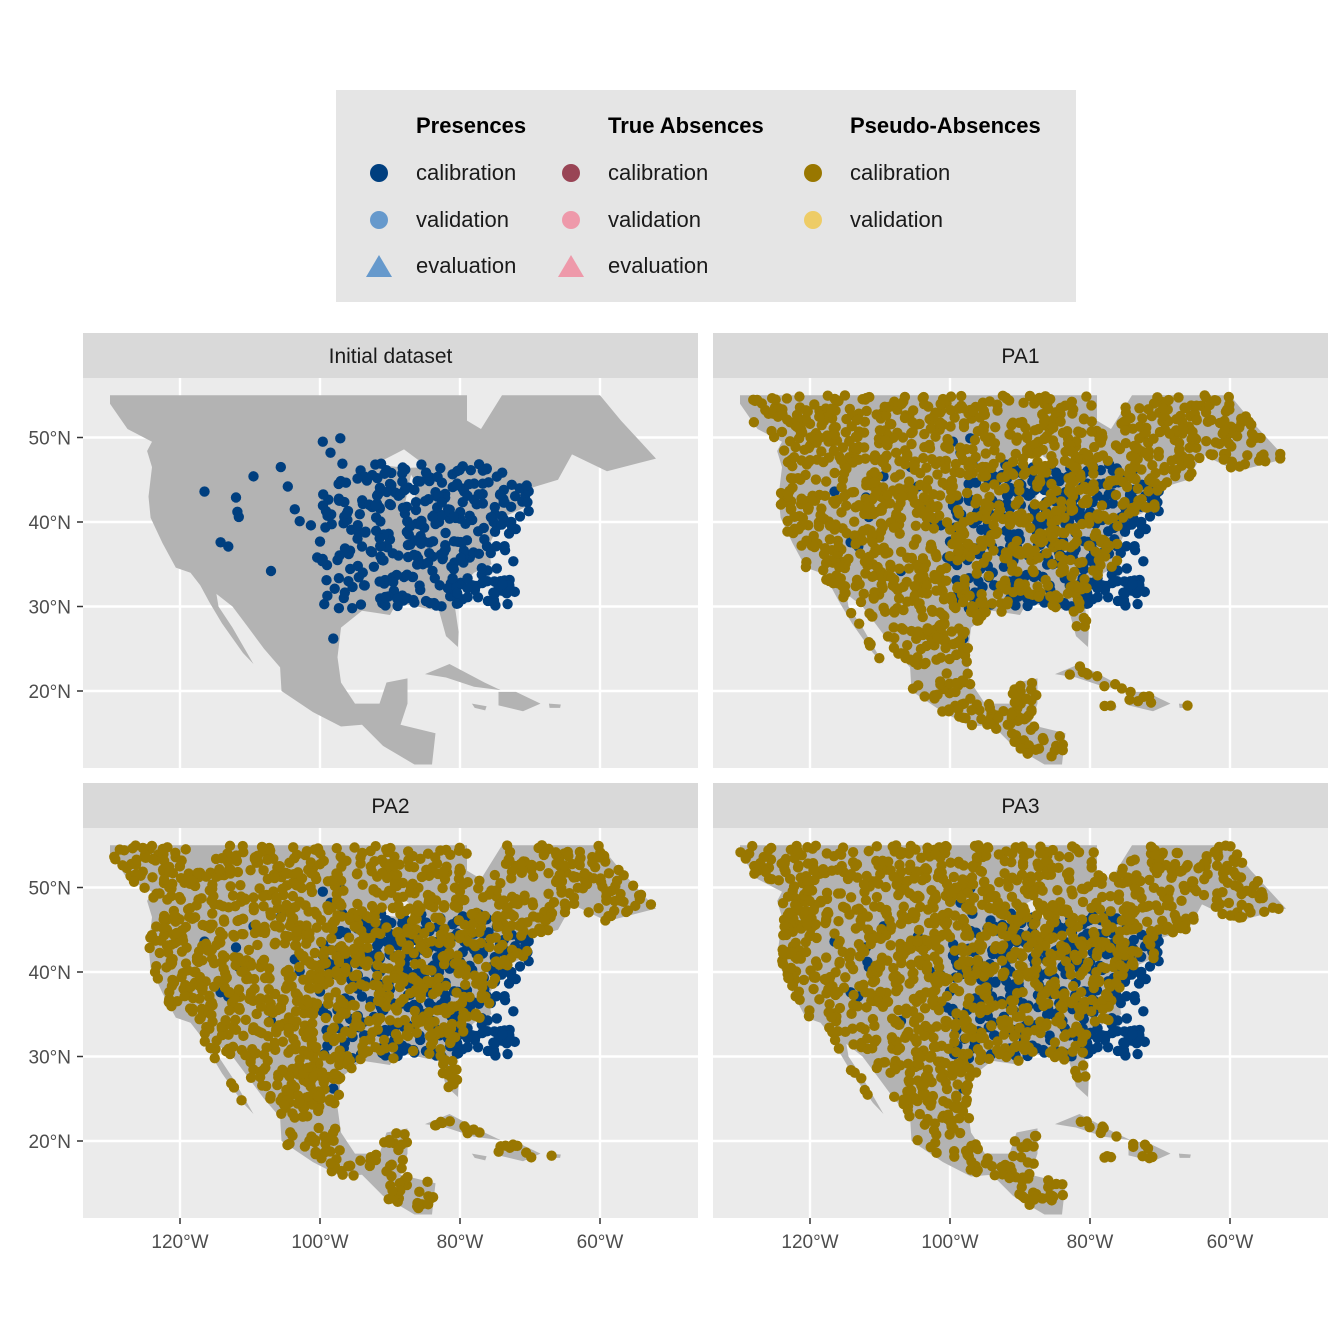 This screenshot has height=1344, width=1344. What do you see at coordinates (462, 219) in the screenshot?
I see `legend-item-label: validation` at bounding box center [462, 219].